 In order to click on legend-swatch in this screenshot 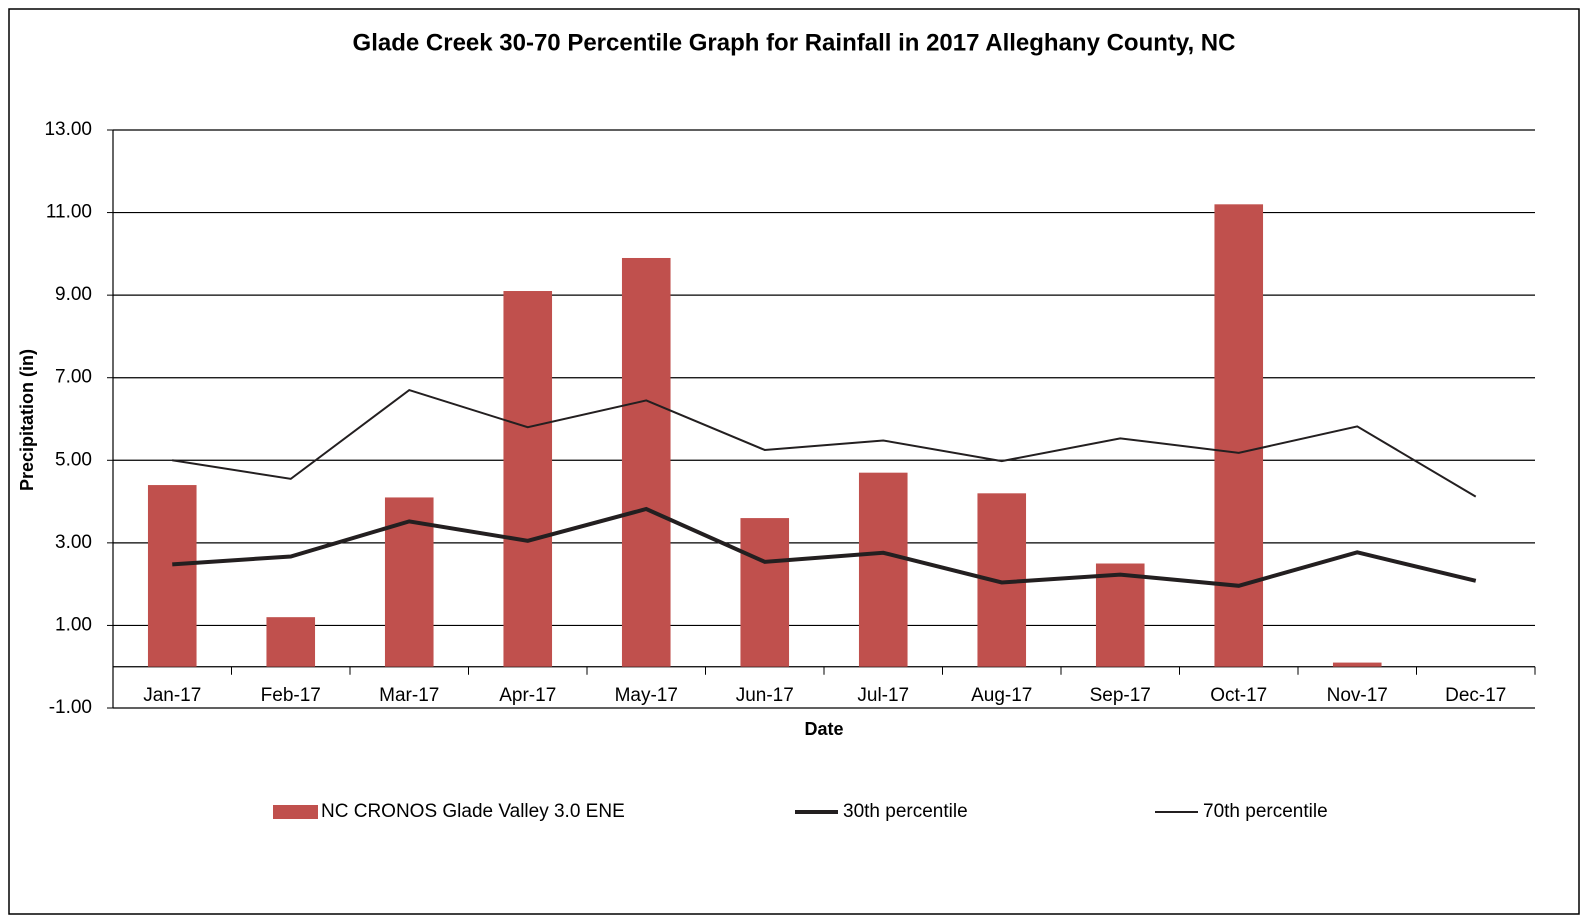, I will do `click(295, 812)`.